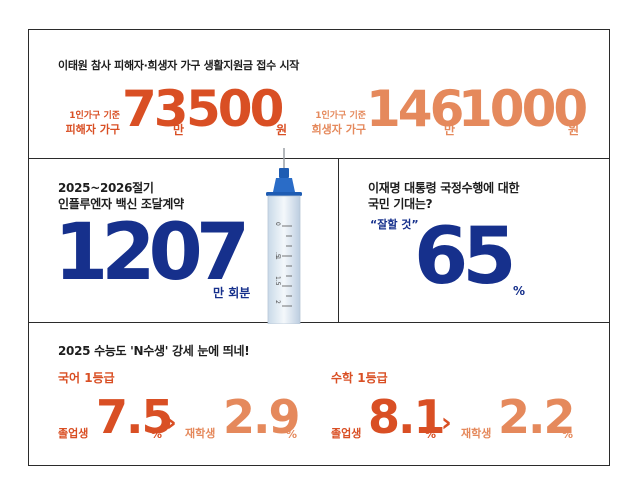  Describe the element at coordinates (394, 224) in the screenshot. I see `expectation-quote: “잘할 것”` at that location.